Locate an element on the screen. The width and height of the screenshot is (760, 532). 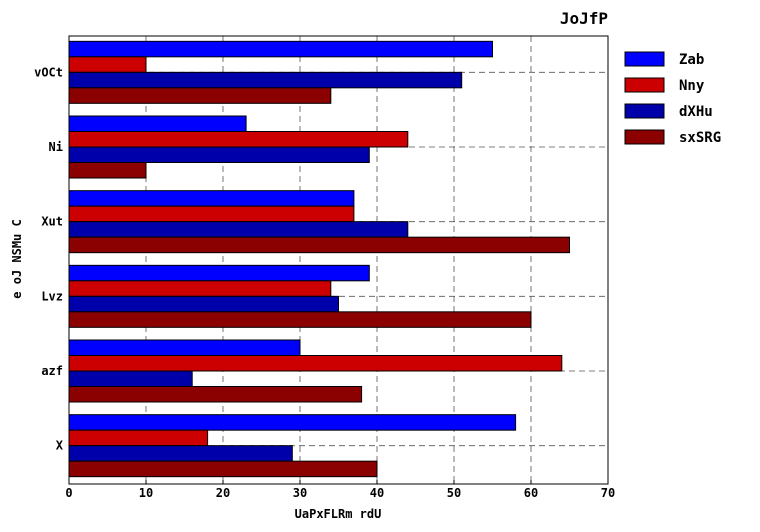
bar-sxSRG-X is located at coordinates (223, 469).